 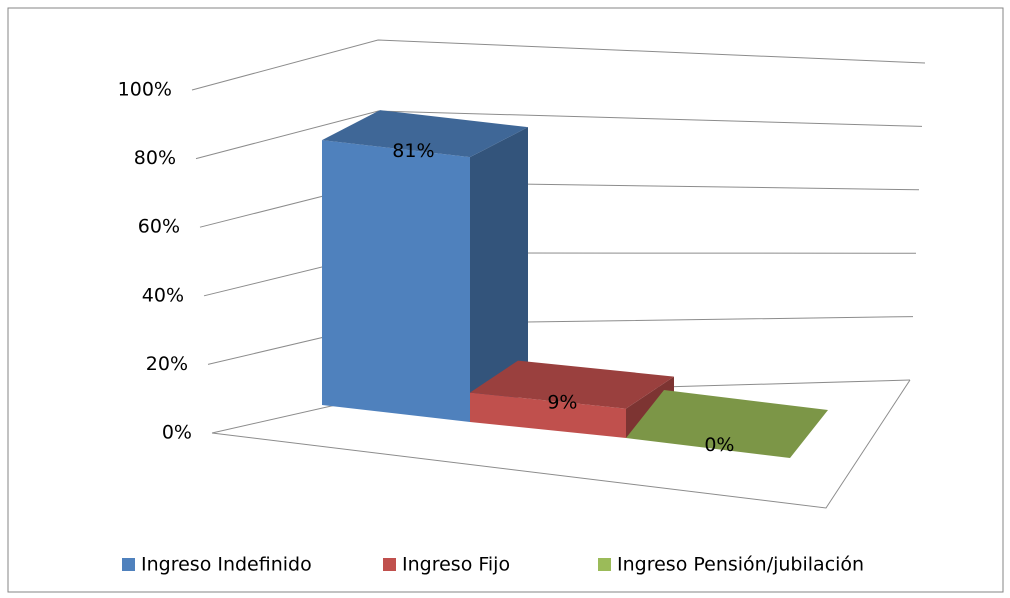 What do you see at coordinates (740, 565) in the screenshot?
I see `legend-label: Ingreso Pensión/jubilación` at bounding box center [740, 565].